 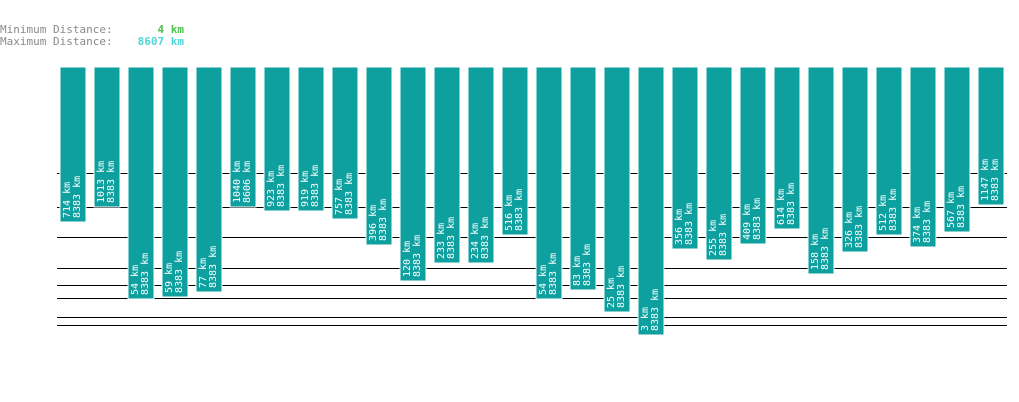 I want to click on bar-group: 409 km 8383 km, so click(x=753, y=155).